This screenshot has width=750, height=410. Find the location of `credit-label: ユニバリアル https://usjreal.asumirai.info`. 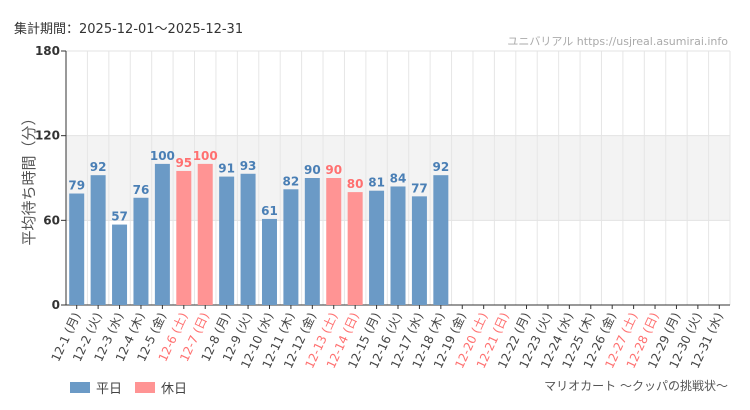

credit-label: ユニバリアル https://usjreal.asumirai.info is located at coordinates (617, 41).